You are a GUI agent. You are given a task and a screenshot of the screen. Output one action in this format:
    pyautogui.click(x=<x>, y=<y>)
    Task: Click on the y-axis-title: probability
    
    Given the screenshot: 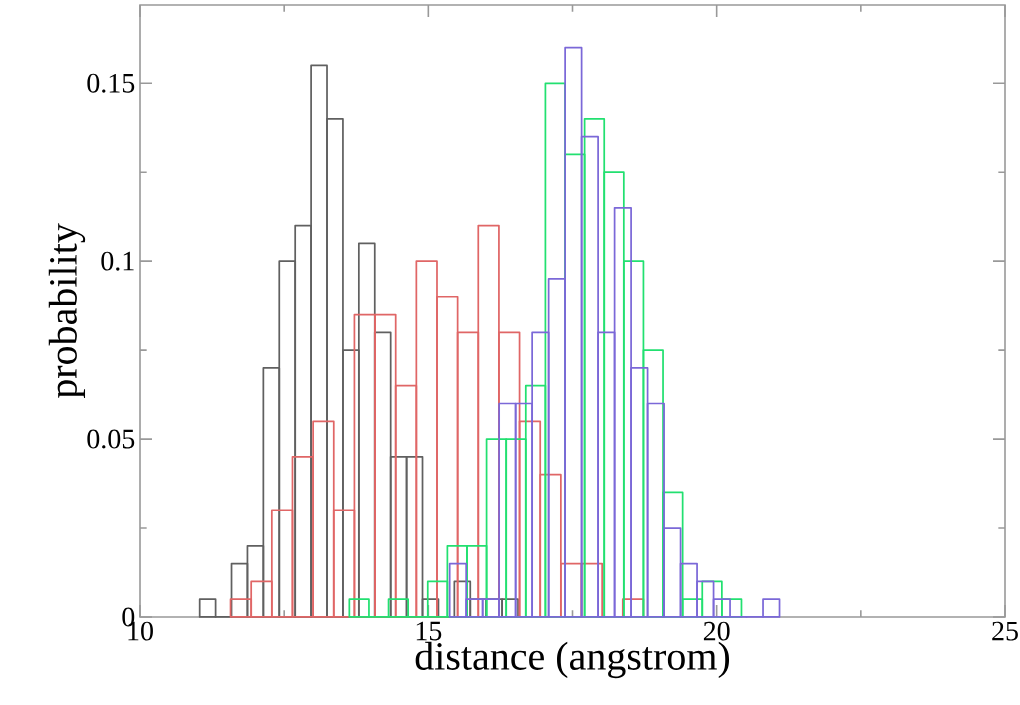 What is the action you would take?
    pyautogui.click(x=67, y=311)
    